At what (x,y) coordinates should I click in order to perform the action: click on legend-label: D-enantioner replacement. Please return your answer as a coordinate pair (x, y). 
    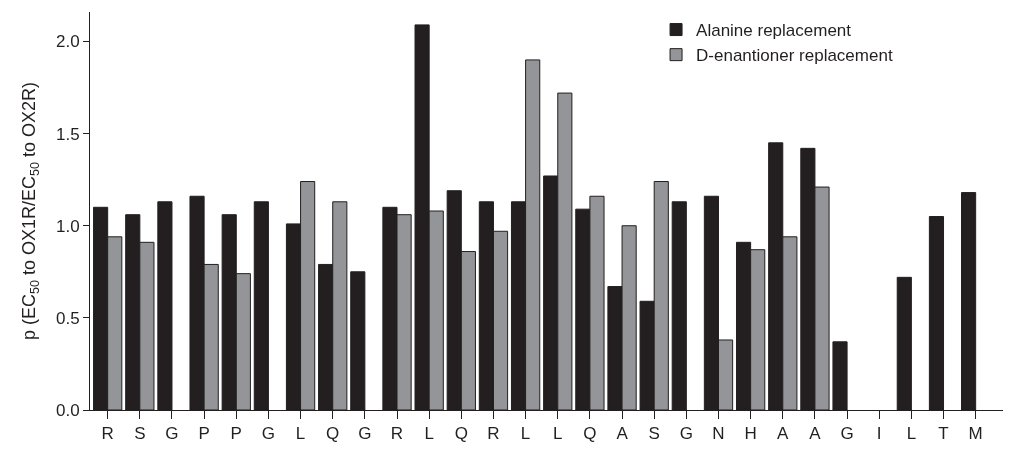
    Looking at the image, I should click on (794, 56).